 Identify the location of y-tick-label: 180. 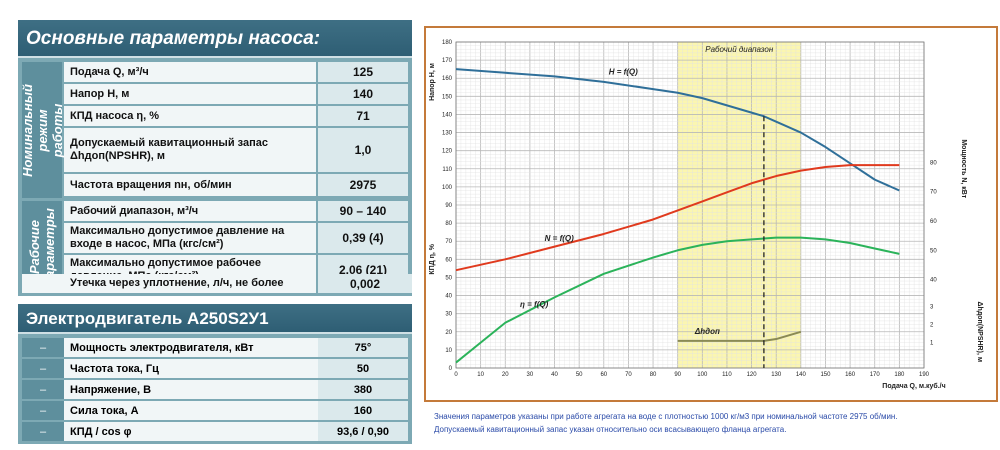
(447, 43).